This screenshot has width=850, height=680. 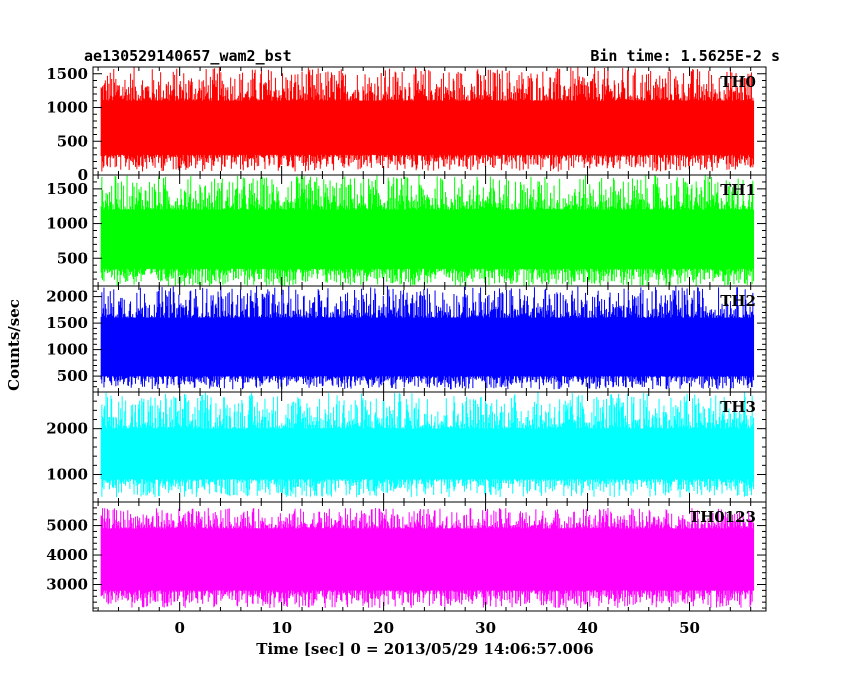 What do you see at coordinates (722, 517) in the screenshot?
I see `panel-label-th0123: TH0123` at bounding box center [722, 517].